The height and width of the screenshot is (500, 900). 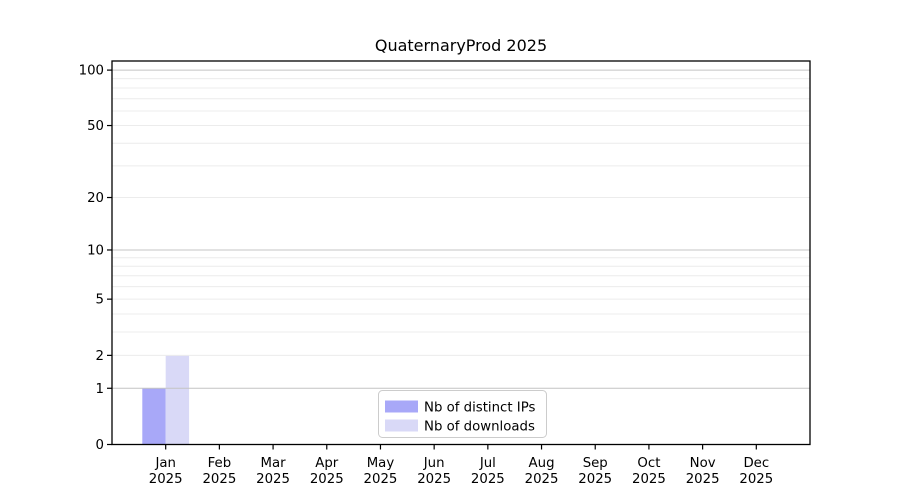 I want to click on legend: Nb of distinct IPs Nb of downloads, so click(x=462, y=414).